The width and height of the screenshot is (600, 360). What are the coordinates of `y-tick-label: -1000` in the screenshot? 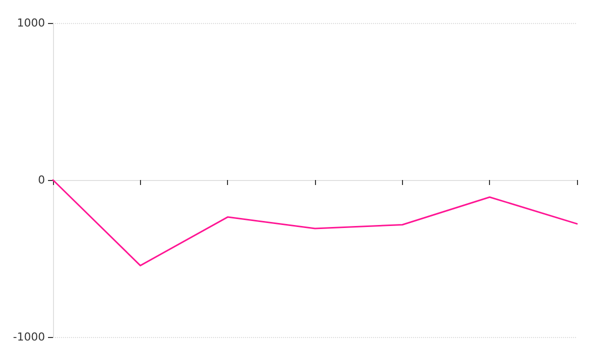 It's located at (29, 337).